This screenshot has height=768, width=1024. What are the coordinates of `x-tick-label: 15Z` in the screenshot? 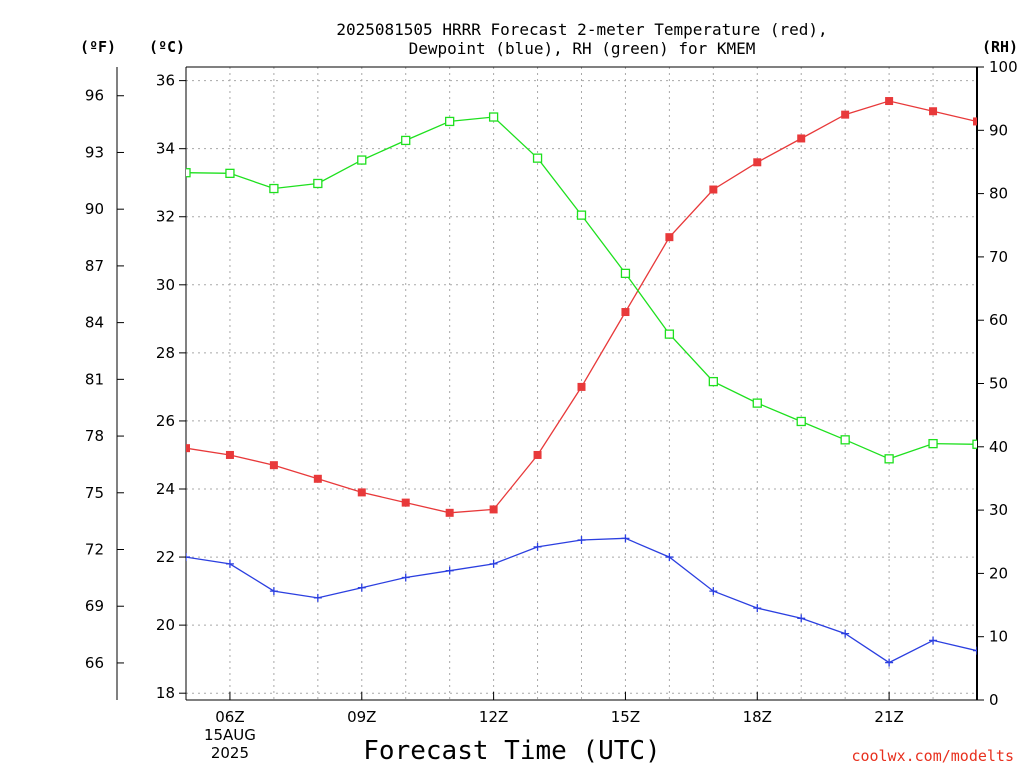 It's located at (625, 717).